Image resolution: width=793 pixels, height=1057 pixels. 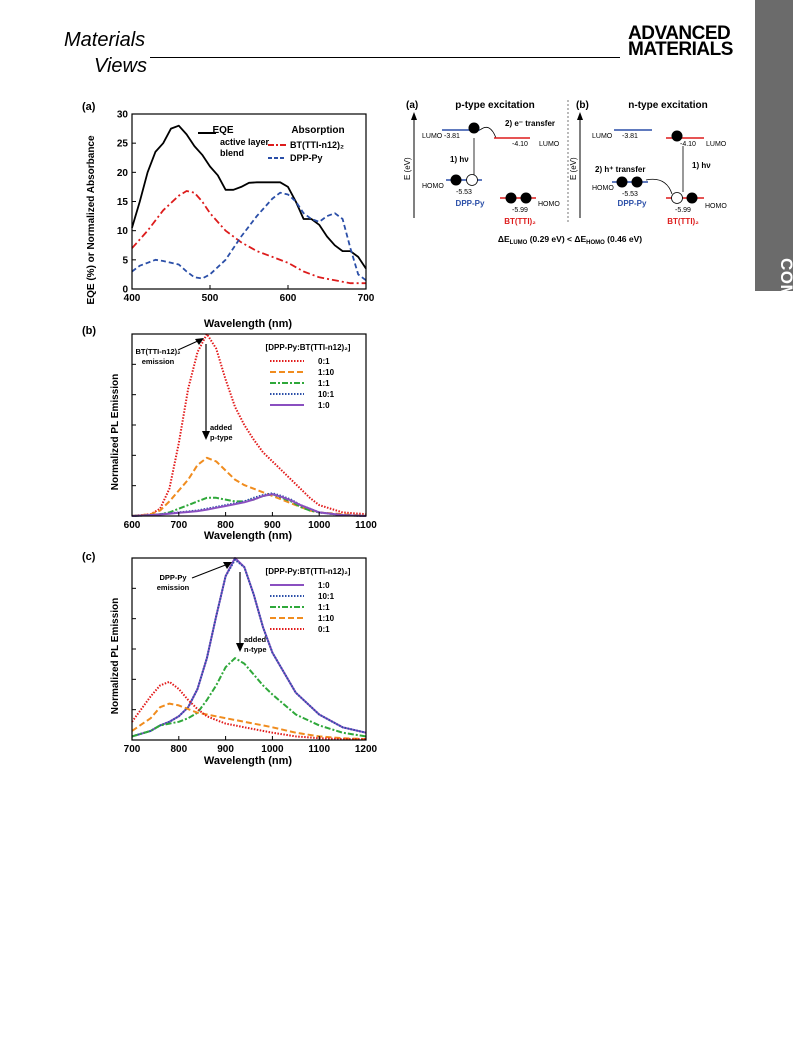 I want to click on dpp-lumo-right: -3.81, so click(x=630, y=136).